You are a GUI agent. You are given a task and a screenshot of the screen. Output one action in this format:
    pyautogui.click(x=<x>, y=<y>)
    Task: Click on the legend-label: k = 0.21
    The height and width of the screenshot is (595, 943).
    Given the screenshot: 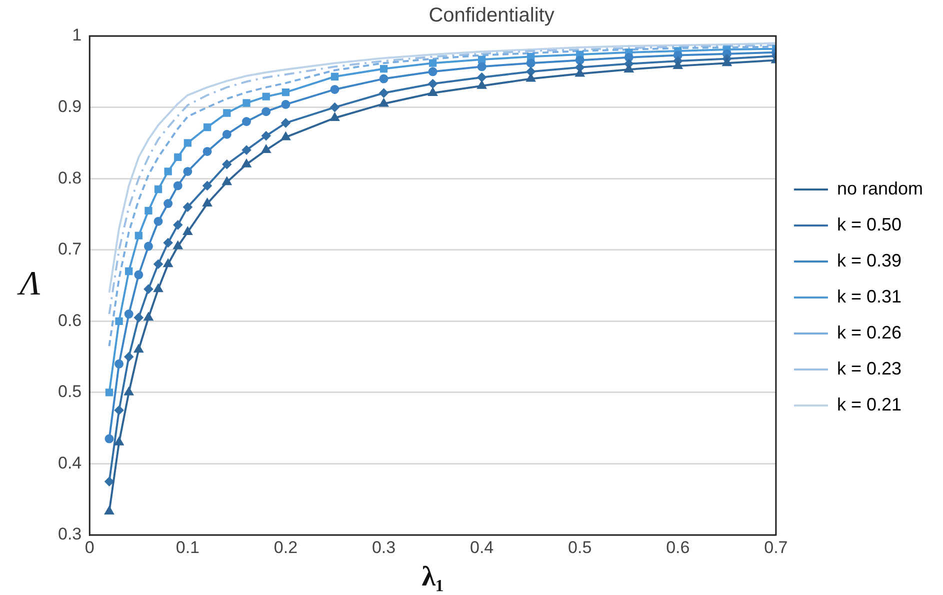 What is the action you would take?
    pyautogui.click(x=869, y=404)
    